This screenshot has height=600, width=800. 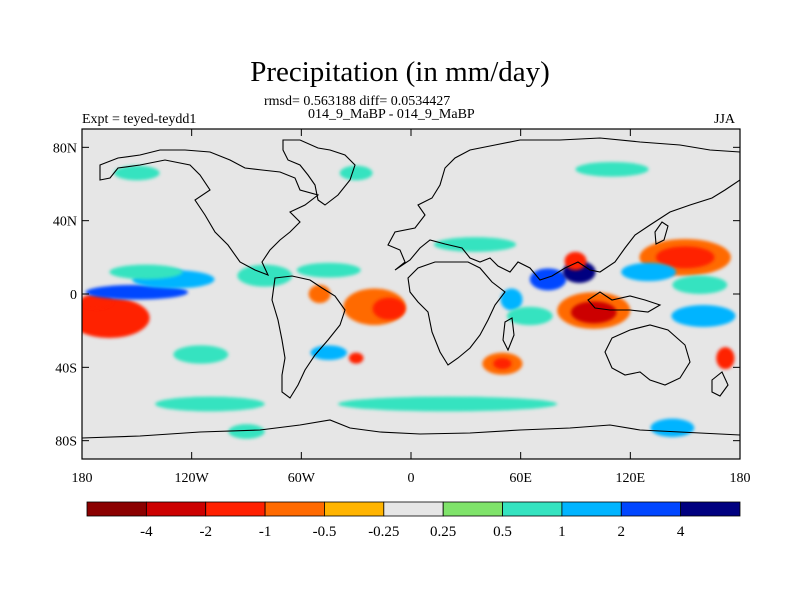 I want to click on colorbar-label-8: 2, so click(x=622, y=532).